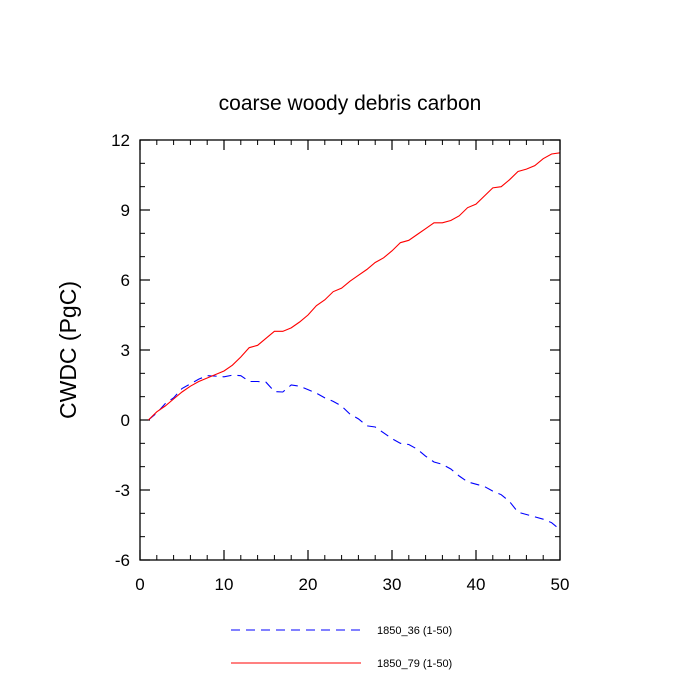 This screenshot has height=700, width=700. I want to click on y-tick-label: 12, so click(120, 140).